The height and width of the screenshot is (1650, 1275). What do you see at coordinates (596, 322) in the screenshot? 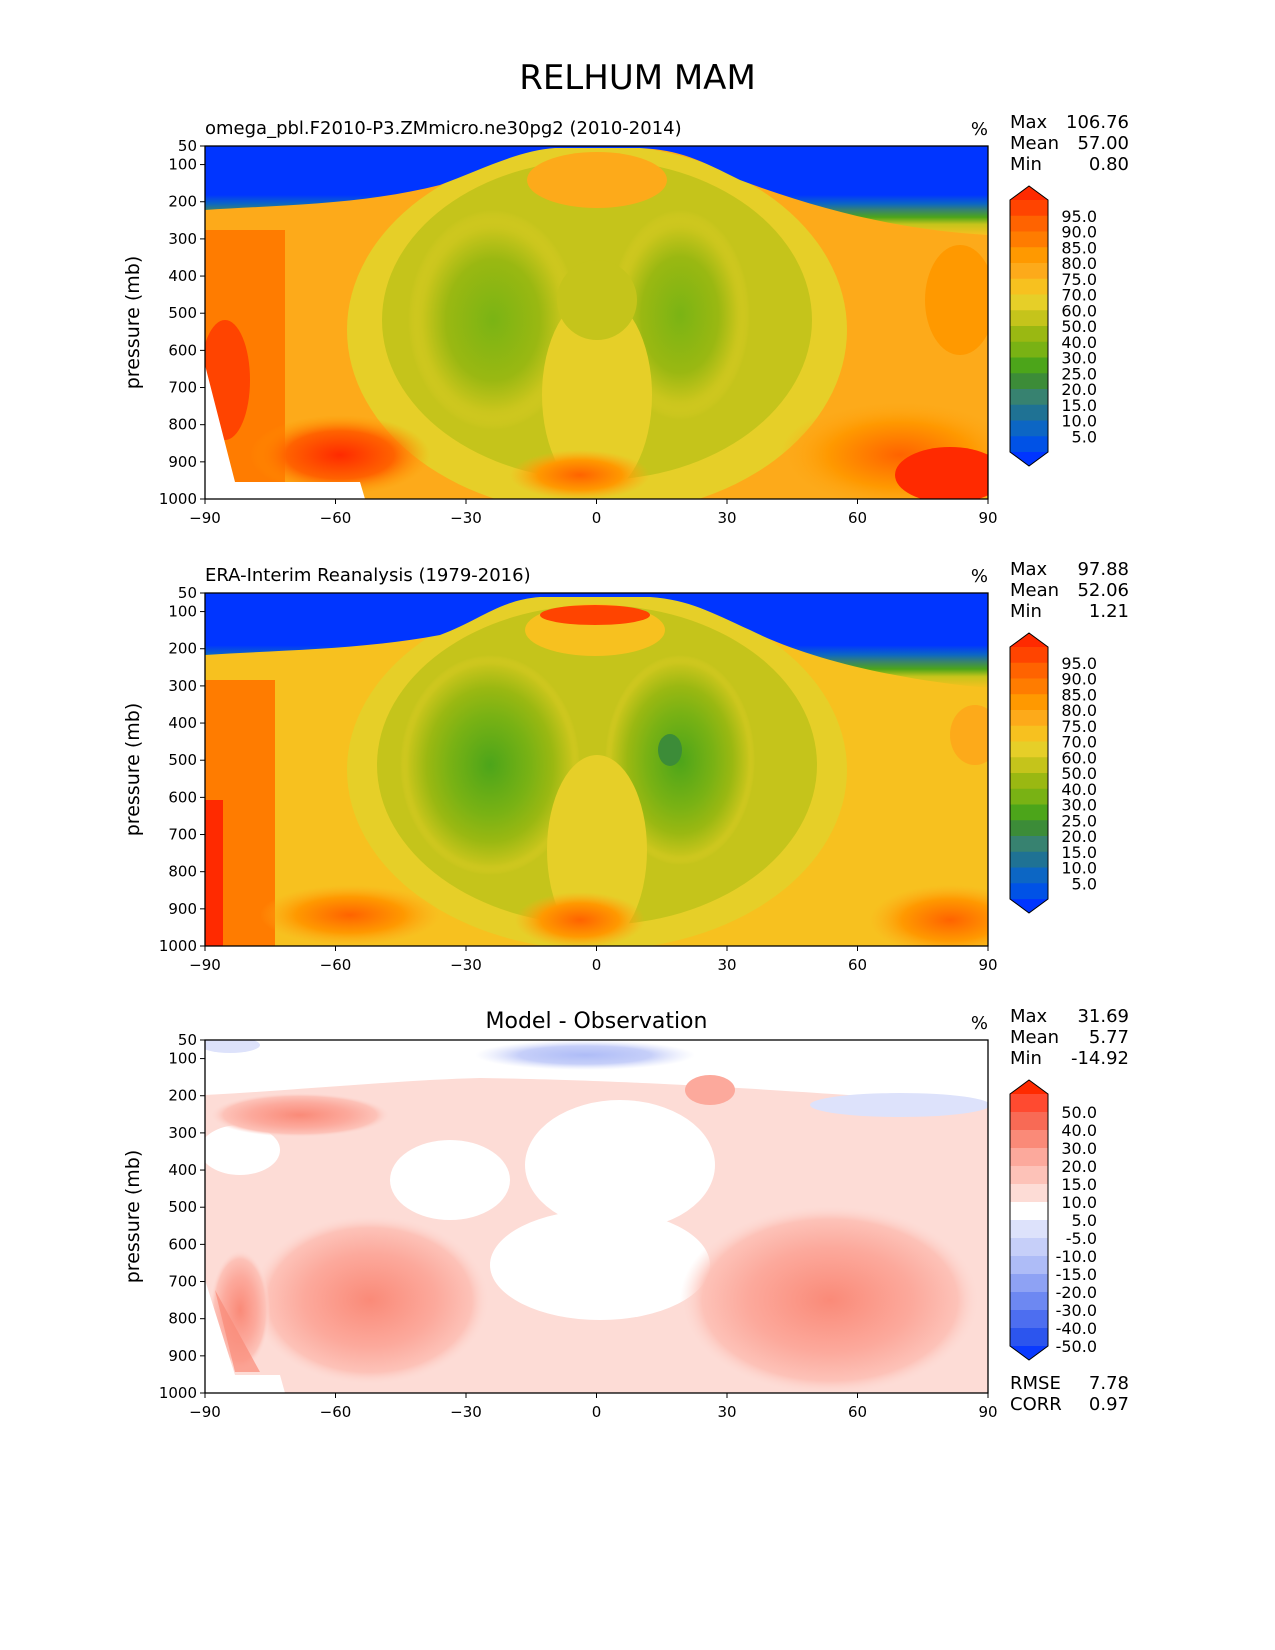
I see `panel-1-field` at bounding box center [596, 322].